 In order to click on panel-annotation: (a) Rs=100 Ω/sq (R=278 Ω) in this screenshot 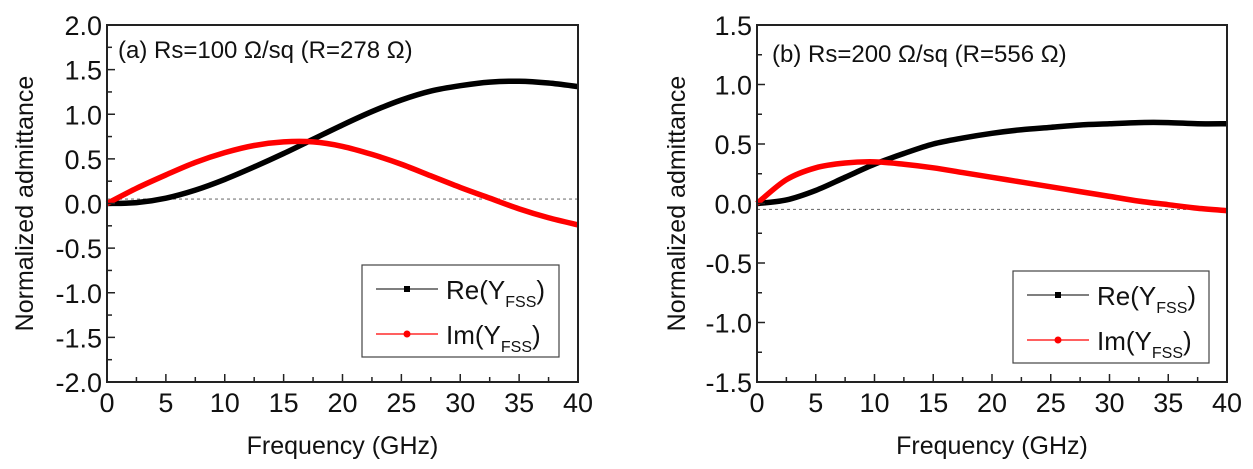, I will do `click(265, 50)`.